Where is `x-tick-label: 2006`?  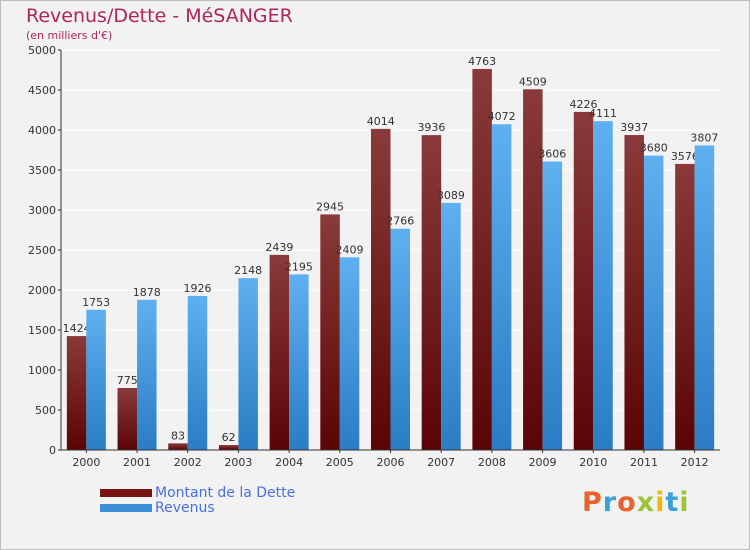 x-tick-label: 2006 is located at coordinates (391, 462).